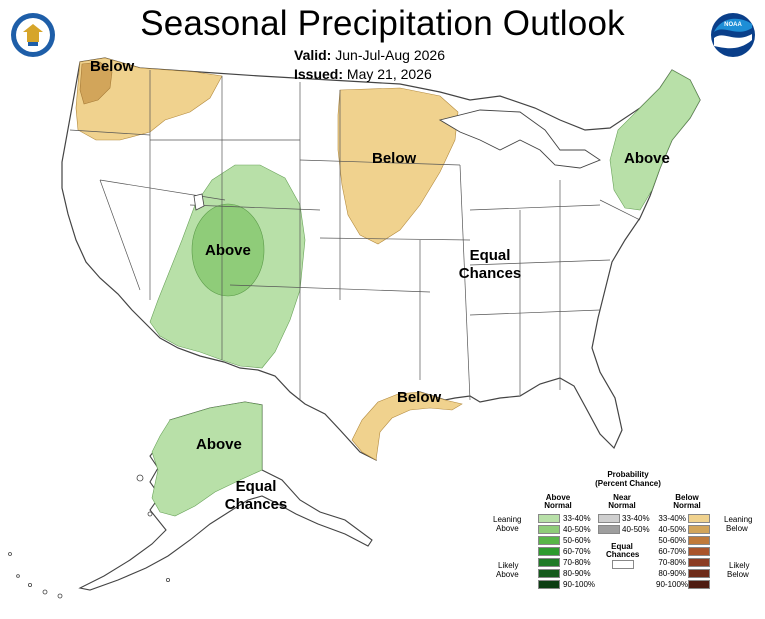 Image resolution: width=765 pixels, height=619 pixels. I want to click on legend-above-label-5: 80-90%, so click(577, 573).